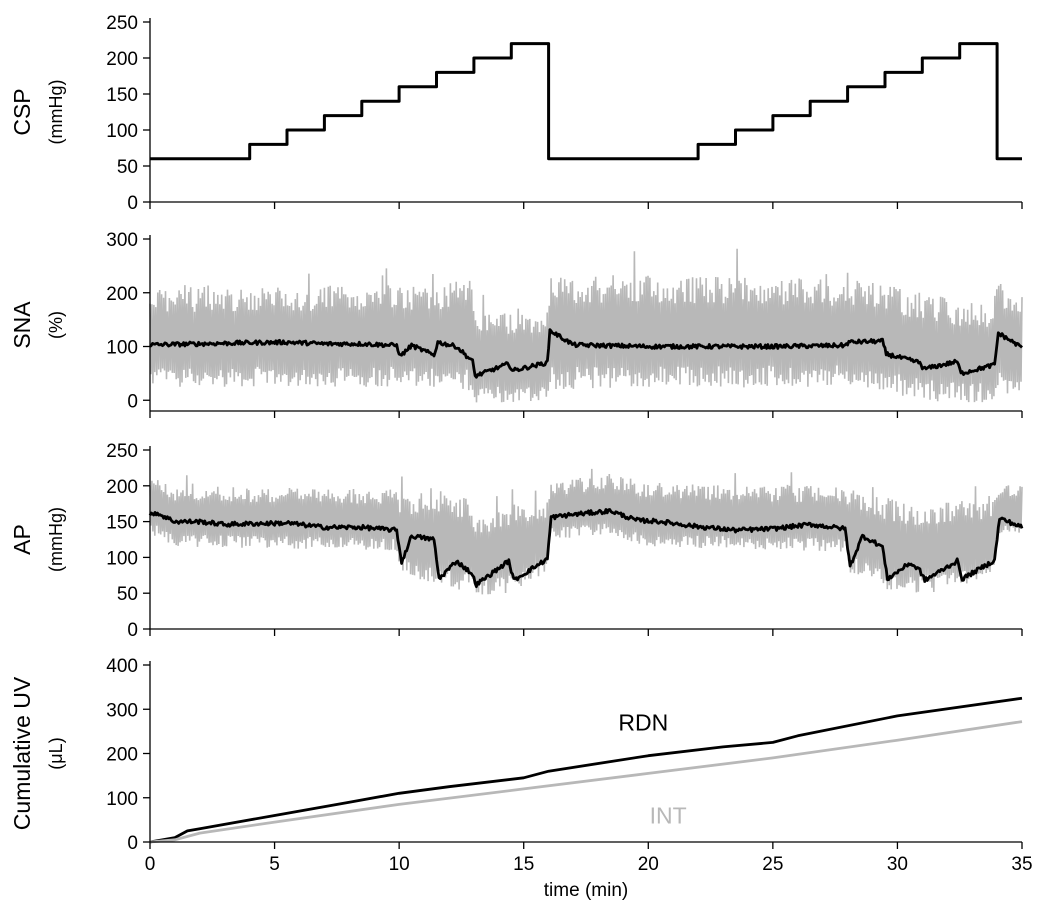  Describe the element at coordinates (586, 890) in the screenshot. I see `x-axis-label: time (min)` at that location.